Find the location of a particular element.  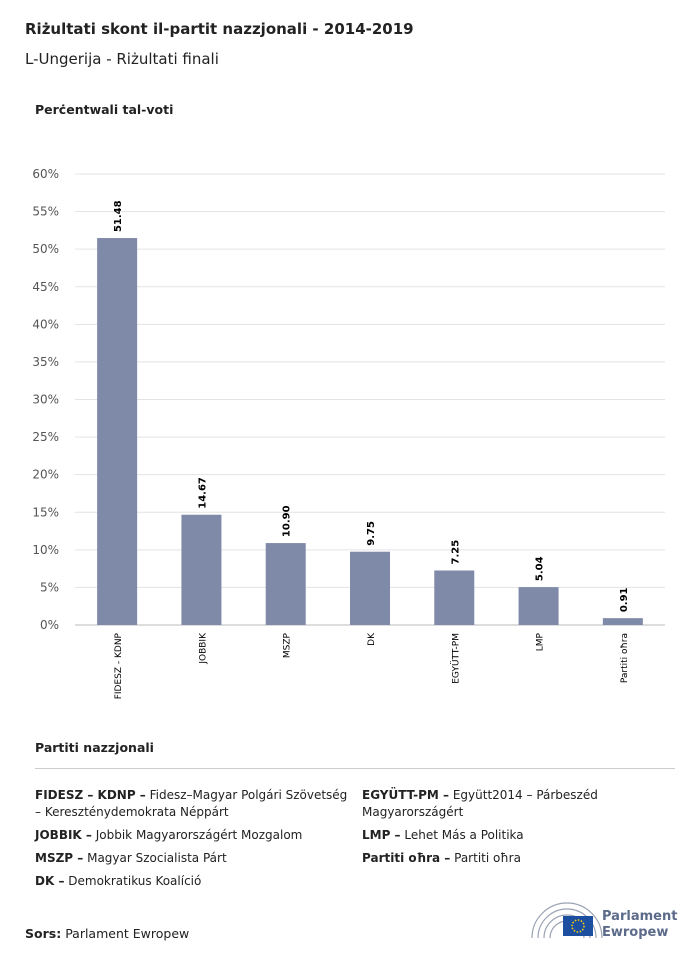

y-tick-label: 0% is located at coordinates (49, 625).